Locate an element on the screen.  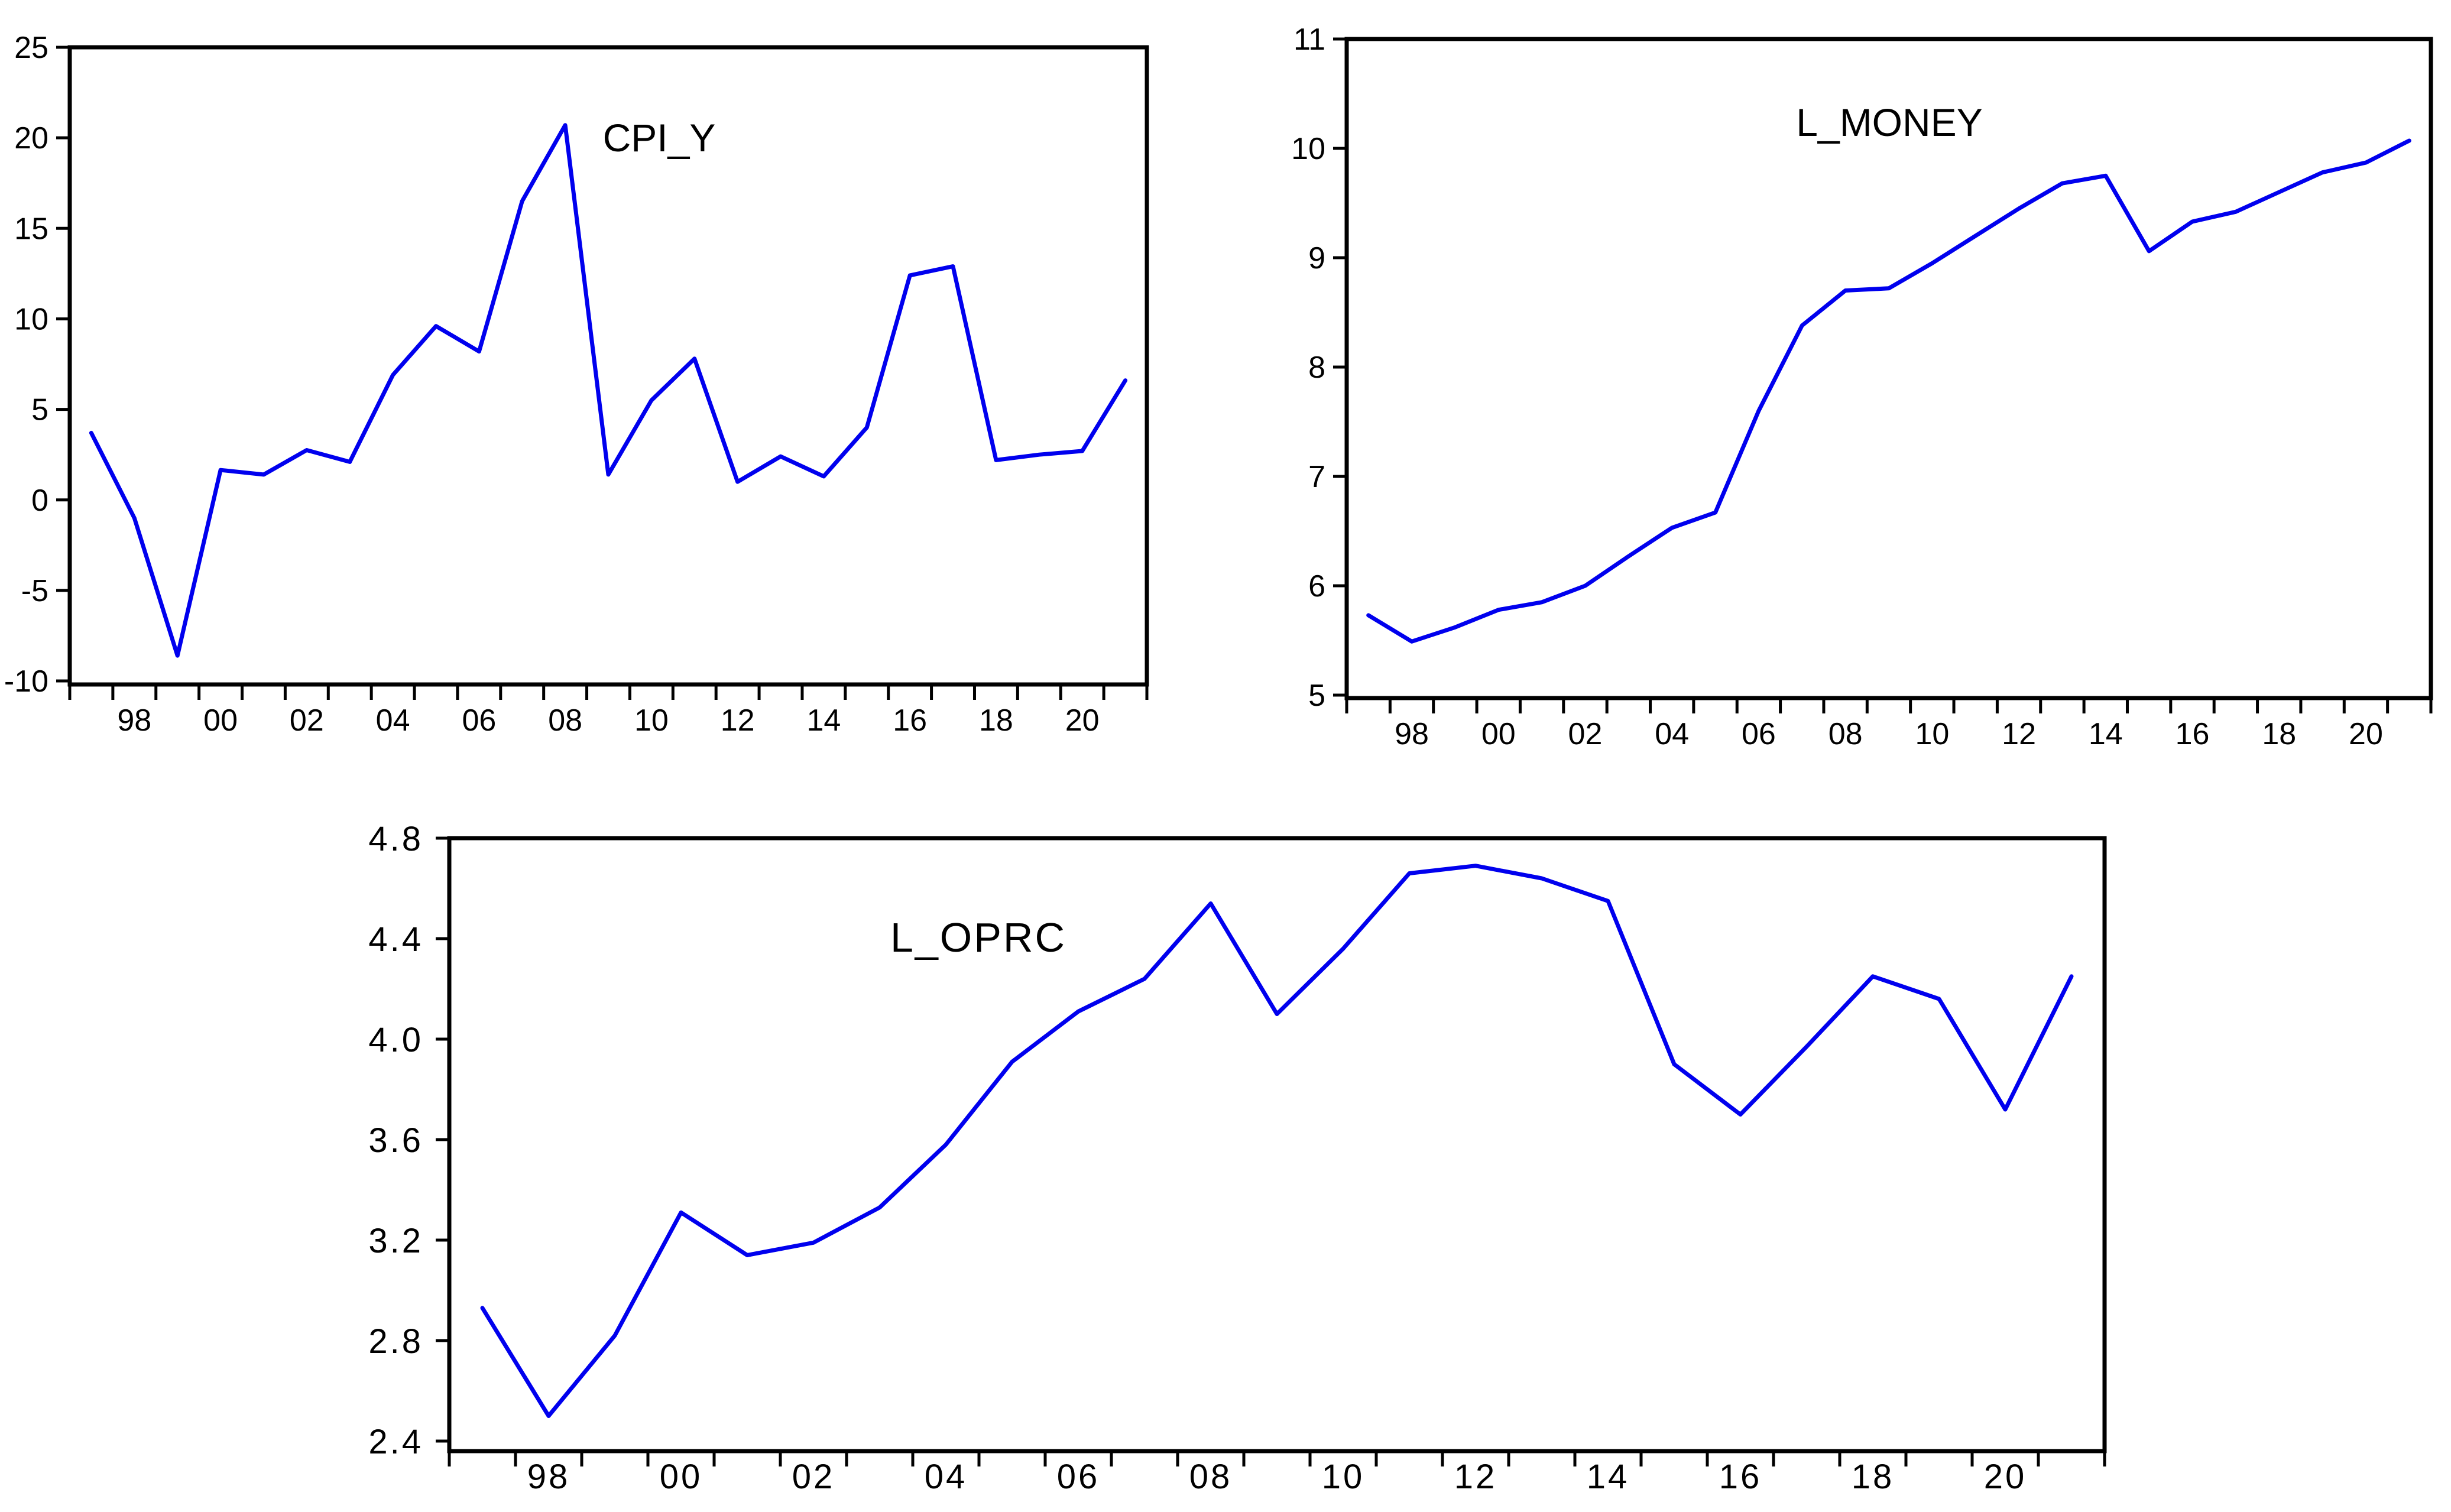
y-tick-label: 4.4 is located at coordinates (395, 940).